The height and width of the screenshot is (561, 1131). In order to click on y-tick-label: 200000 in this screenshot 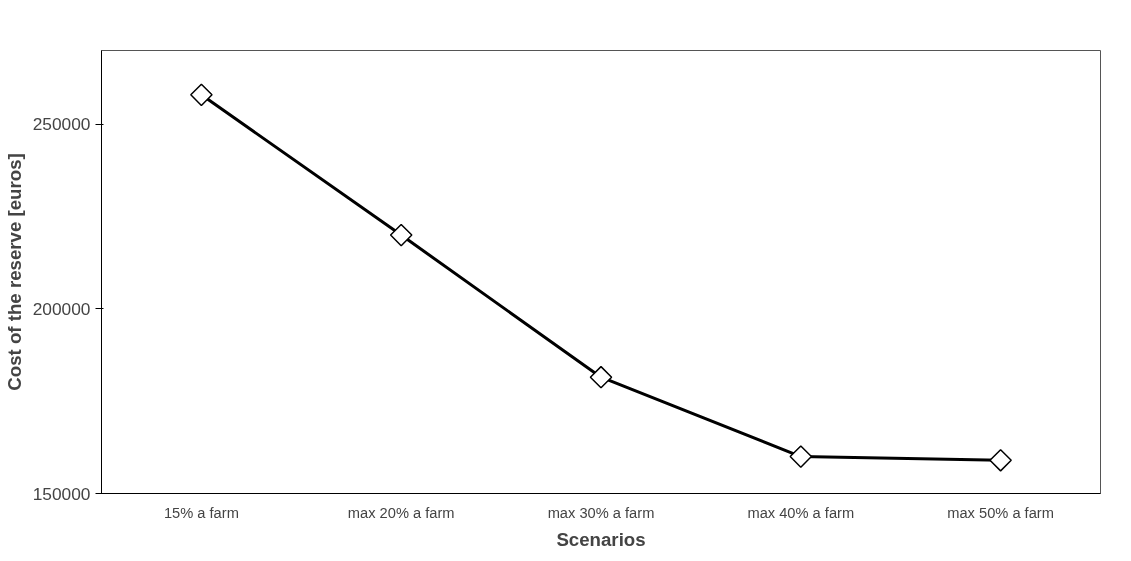, I will do `click(61, 308)`.